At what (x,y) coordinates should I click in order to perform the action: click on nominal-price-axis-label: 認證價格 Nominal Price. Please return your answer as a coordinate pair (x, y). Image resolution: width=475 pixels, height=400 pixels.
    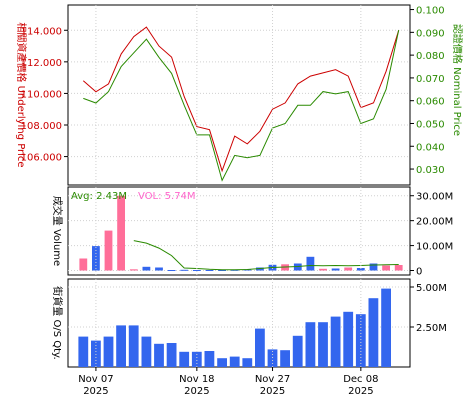
    Looking at the image, I should click on (457, 80).